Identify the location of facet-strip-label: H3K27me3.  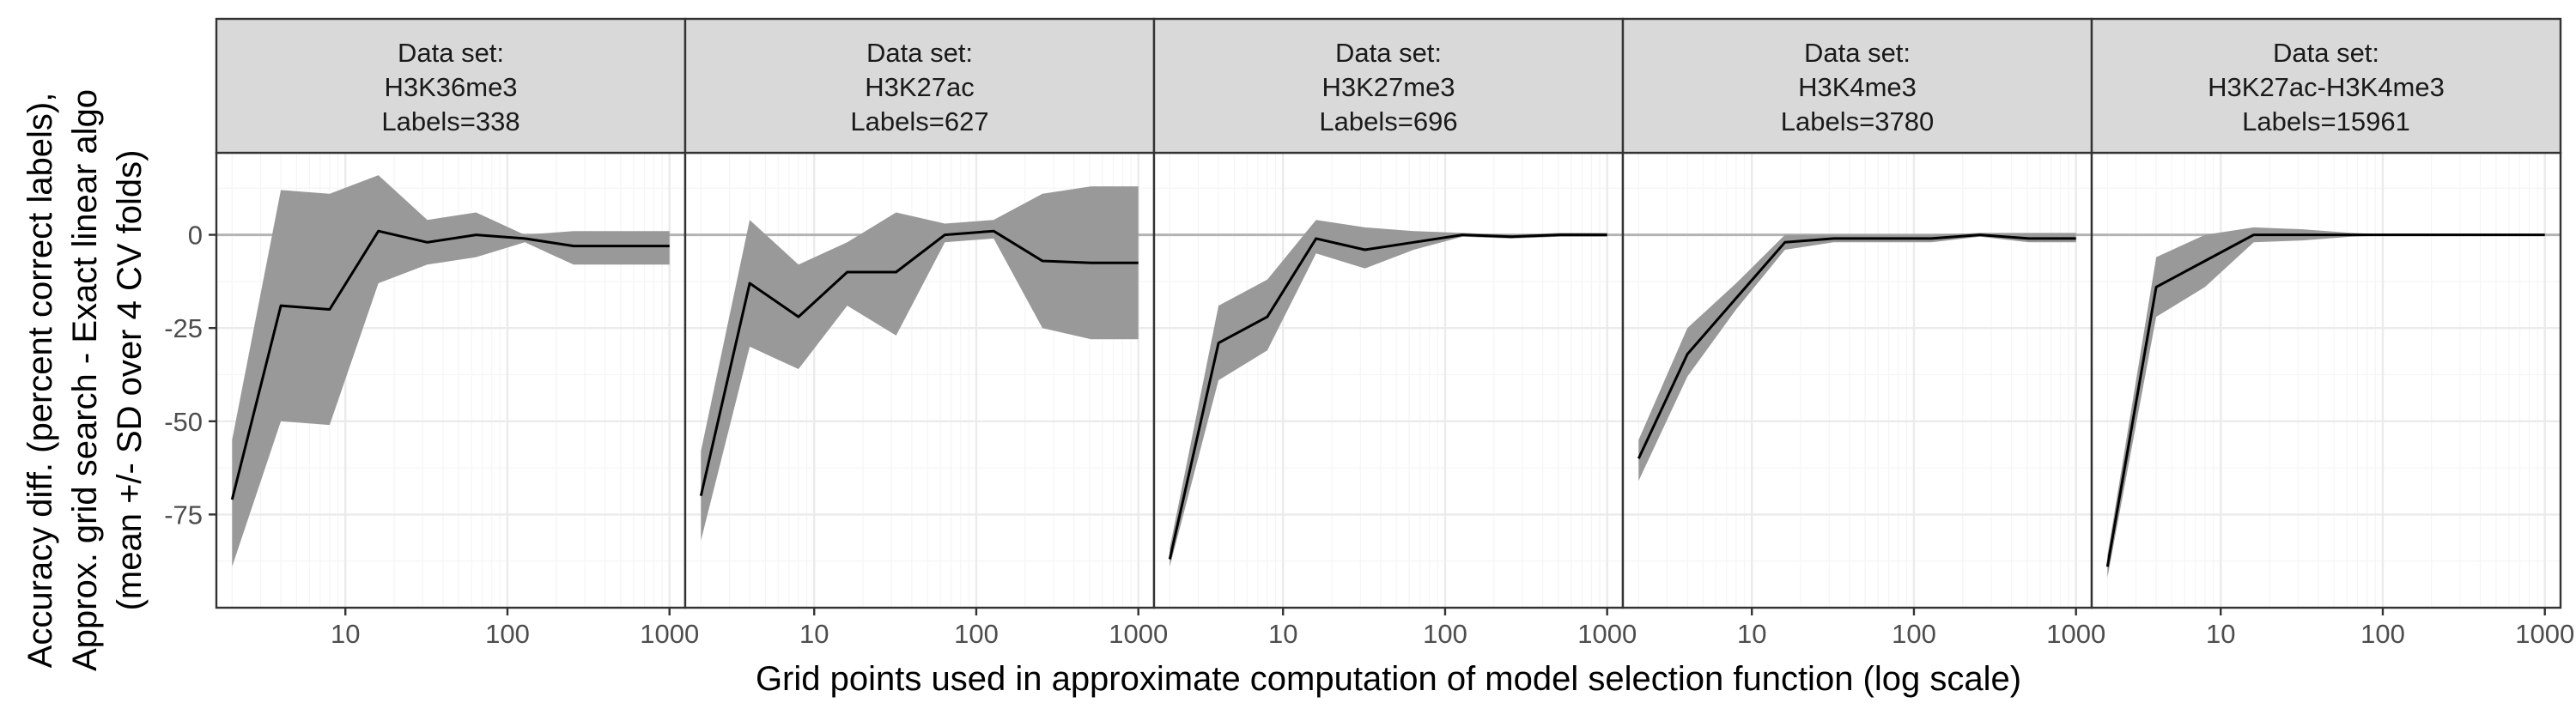
(1388, 87).